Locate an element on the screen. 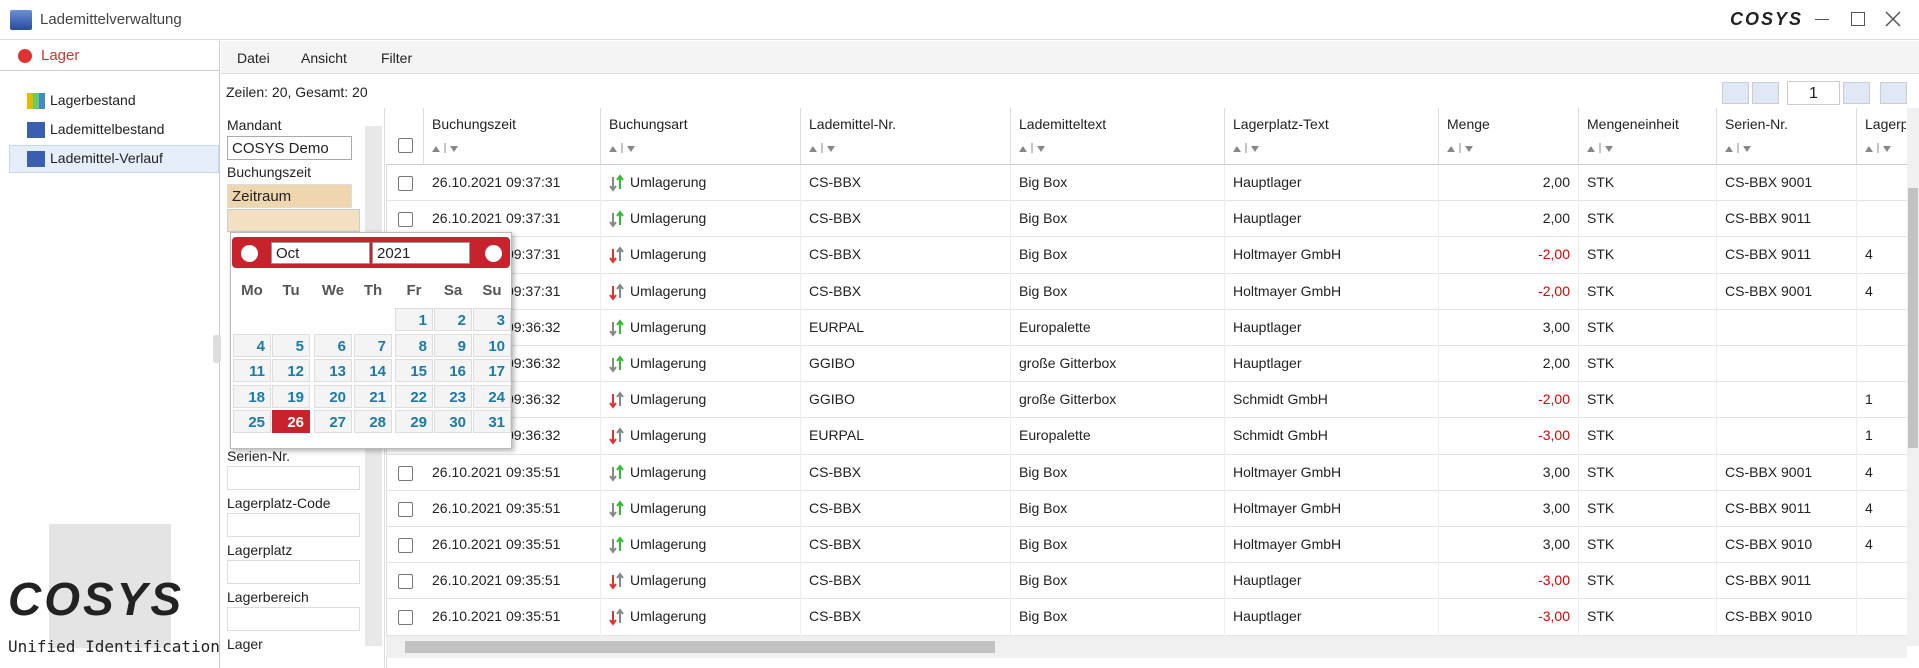 The height and width of the screenshot is (668, 1919). calendar-day: 10 is located at coordinates (492, 345).